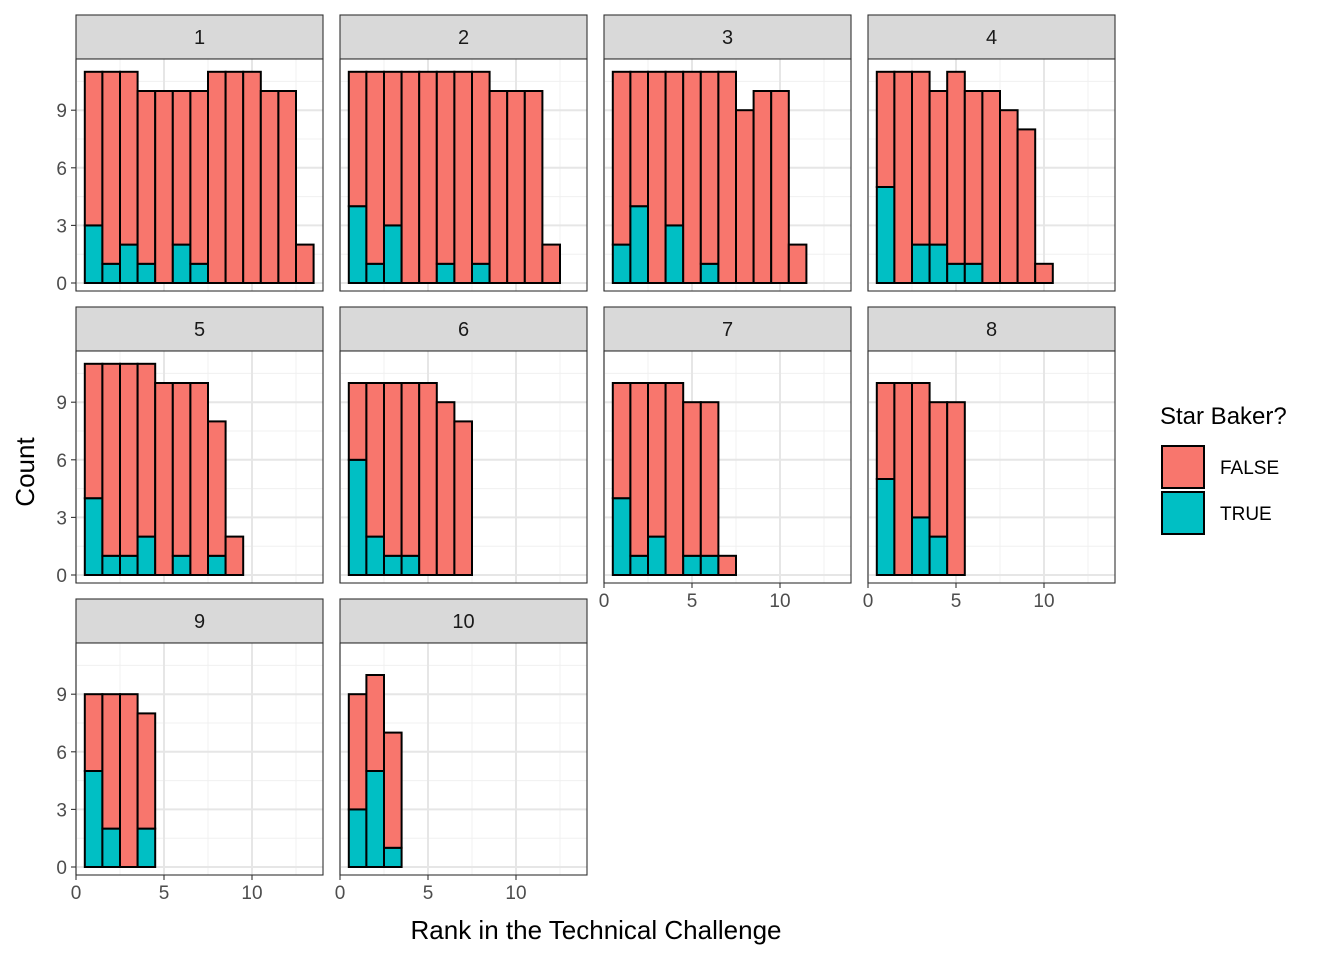 Image resolution: width=1344 pixels, height=960 pixels. What do you see at coordinates (61, 403) in the screenshot?
I see `y-tick-label: 9` at bounding box center [61, 403].